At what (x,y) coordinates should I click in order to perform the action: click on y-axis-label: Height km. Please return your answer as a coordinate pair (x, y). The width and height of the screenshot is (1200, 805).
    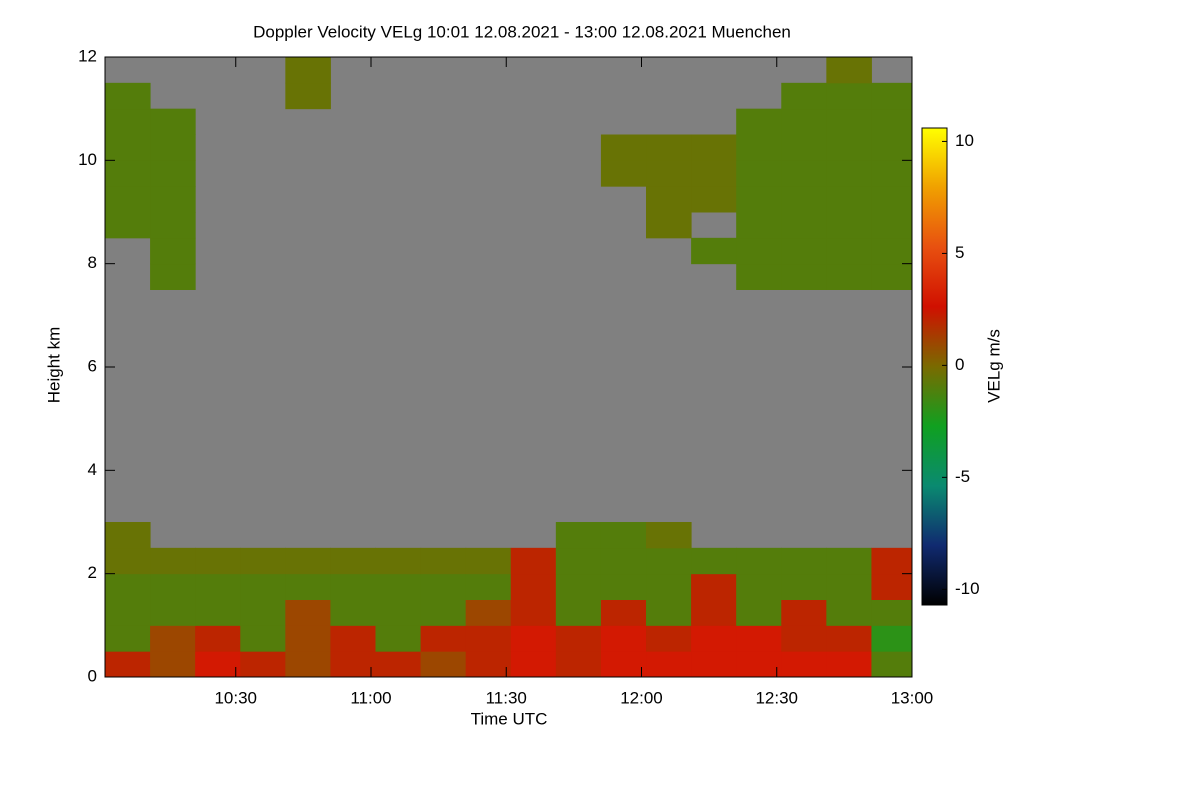
    Looking at the image, I should click on (53, 365).